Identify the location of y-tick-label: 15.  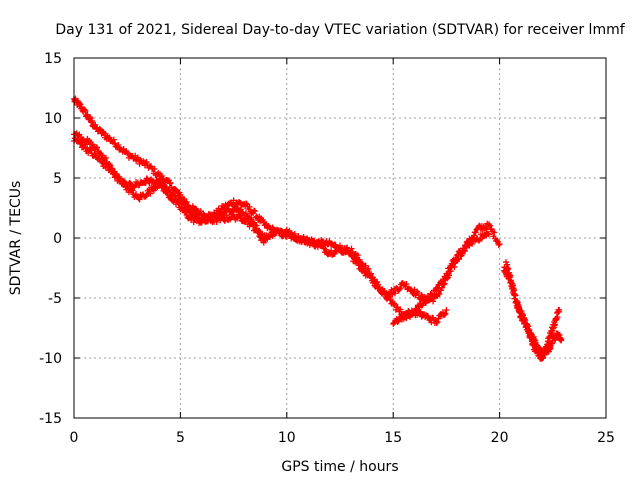
(53, 59).